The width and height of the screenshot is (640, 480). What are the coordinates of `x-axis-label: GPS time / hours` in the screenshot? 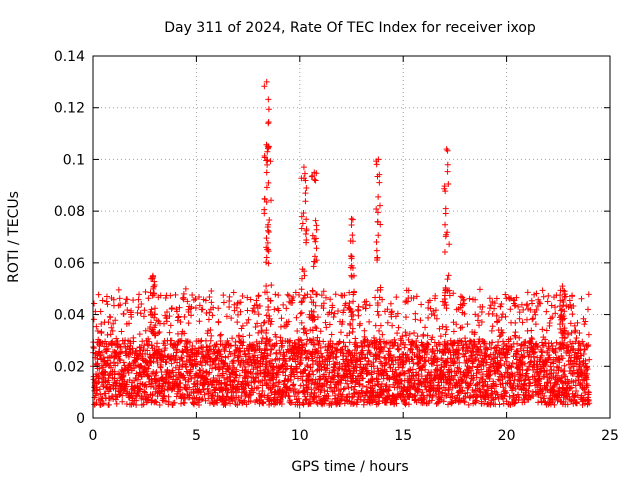 It's located at (349, 467).